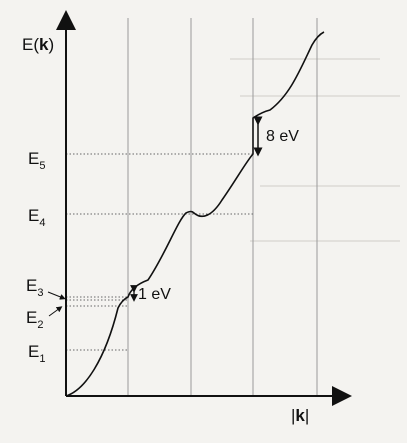  Describe the element at coordinates (56, 295) in the screenshot. I see `e3-pointer-arrow` at that location.